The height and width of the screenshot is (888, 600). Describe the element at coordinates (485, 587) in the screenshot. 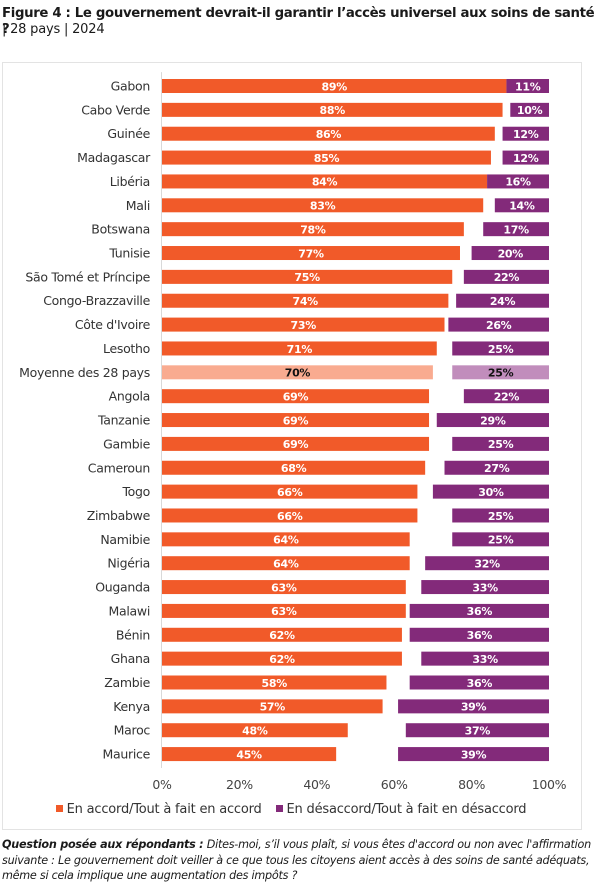

I see `disagree-value-label: 33%` at that location.